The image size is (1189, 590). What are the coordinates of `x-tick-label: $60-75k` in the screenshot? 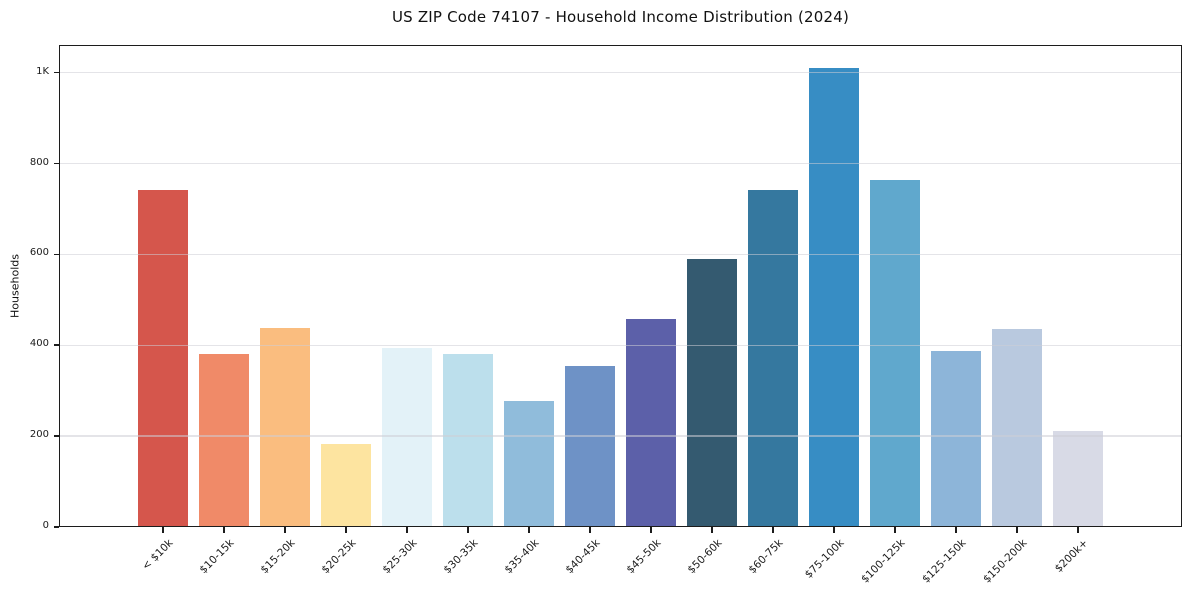 It's located at (766, 557).